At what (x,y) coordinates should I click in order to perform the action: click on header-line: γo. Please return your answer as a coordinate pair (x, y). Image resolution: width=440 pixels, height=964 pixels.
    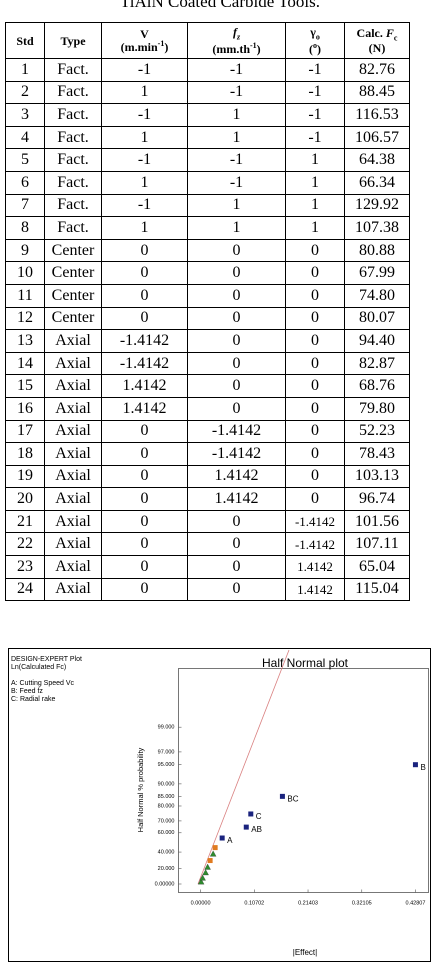
    Looking at the image, I should click on (315, 33).